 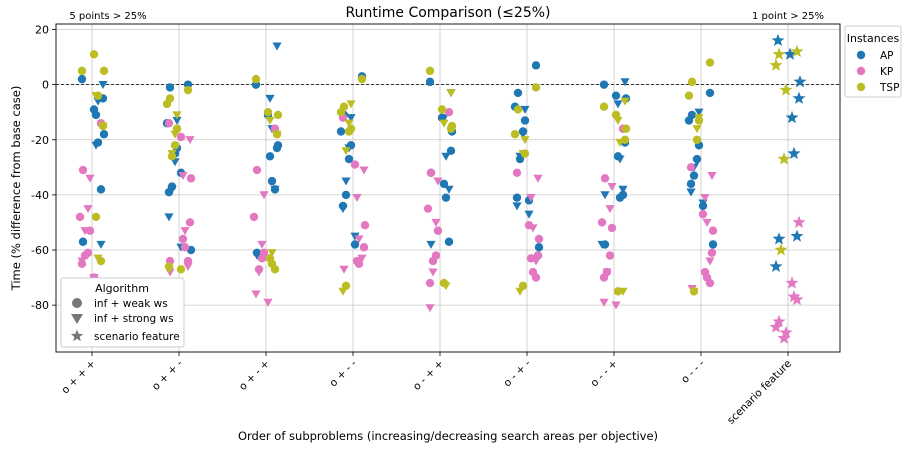 I want to click on x-tick-label: o + - +, so click(x=254, y=375).